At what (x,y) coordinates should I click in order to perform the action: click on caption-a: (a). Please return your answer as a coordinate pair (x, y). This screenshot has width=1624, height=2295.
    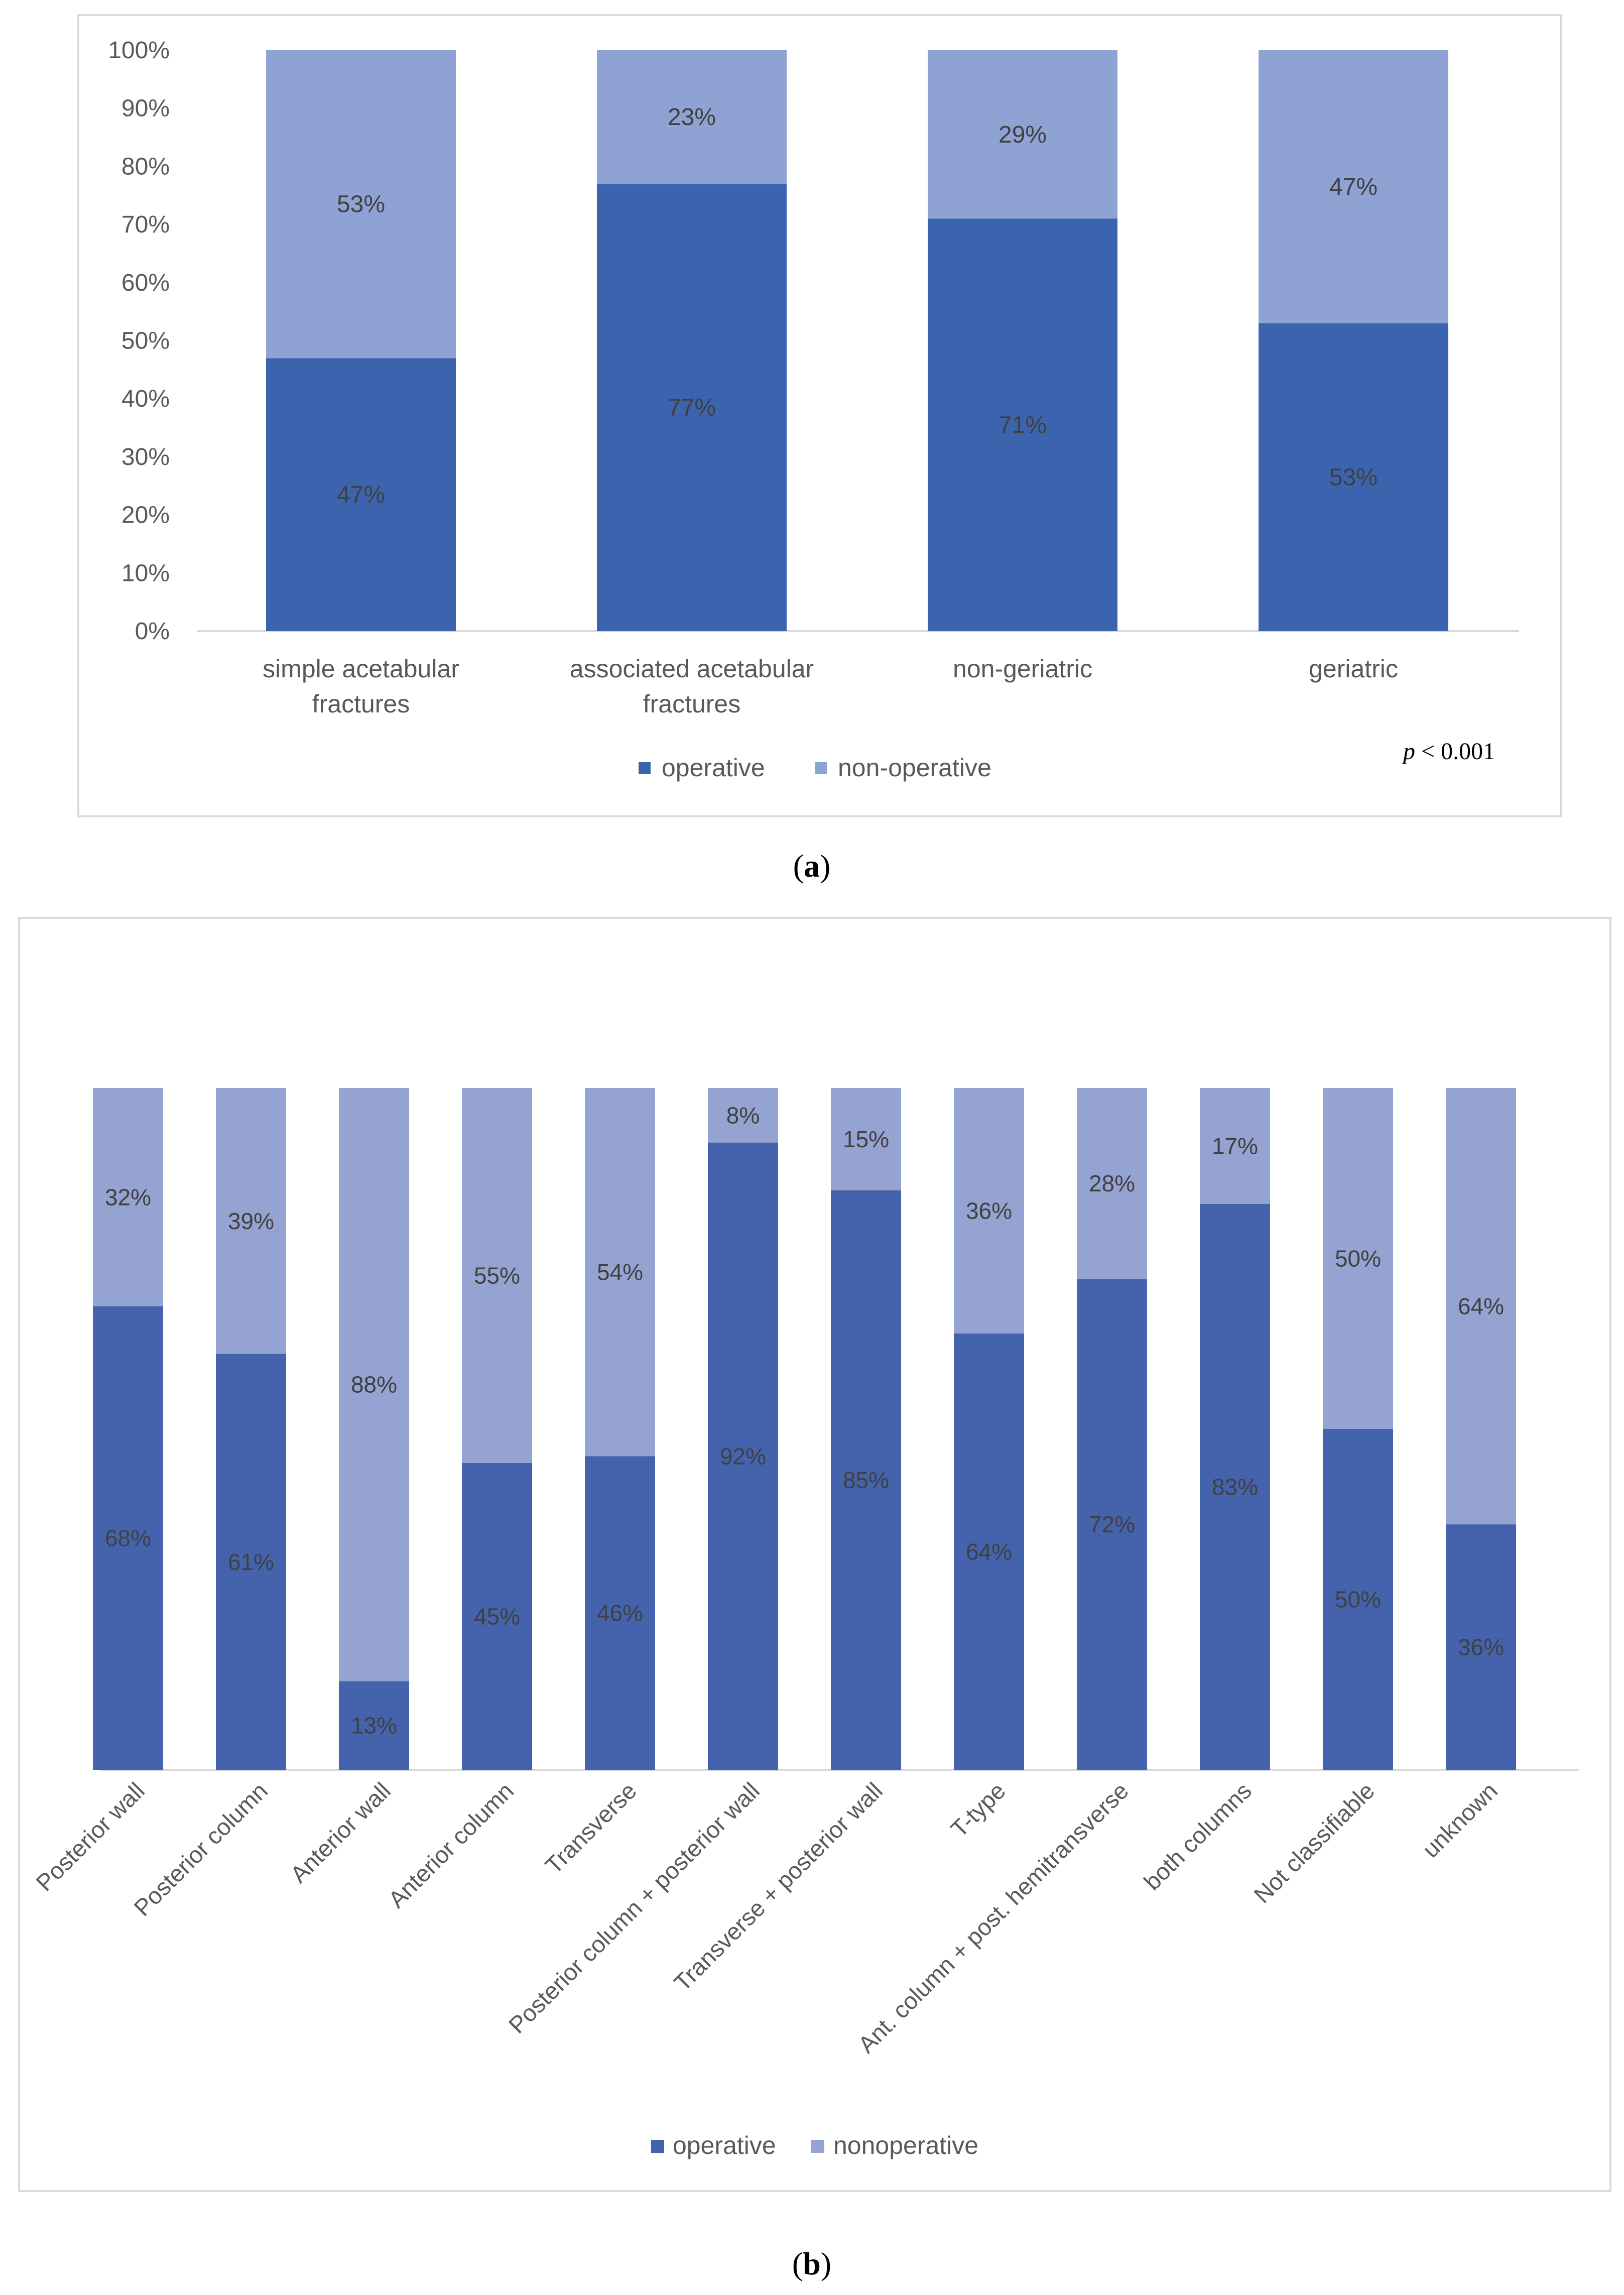
    Looking at the image, I should click on (812, 866).